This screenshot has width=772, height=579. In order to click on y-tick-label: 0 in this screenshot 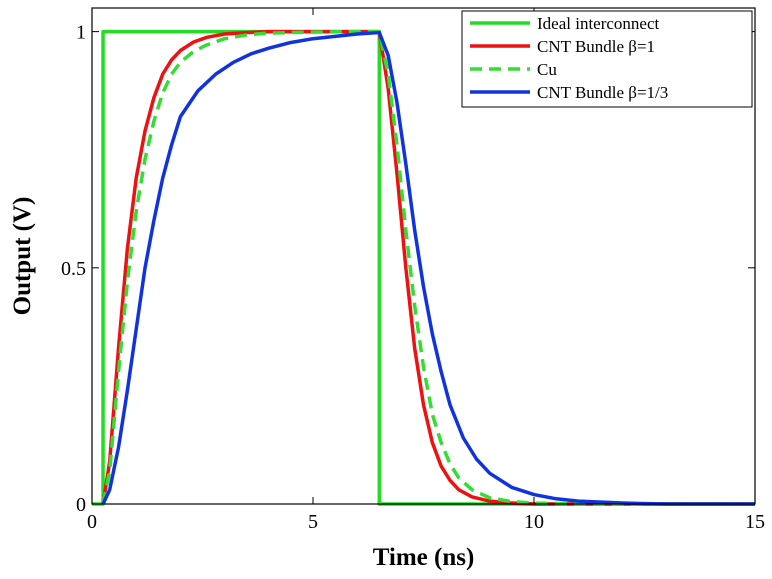, I will do `click(81, 505)`.